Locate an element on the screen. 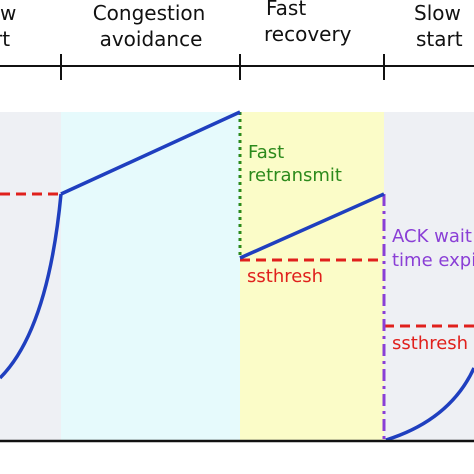  ssthresh-label-1: ssthresh is located at coordinates (285, 276).